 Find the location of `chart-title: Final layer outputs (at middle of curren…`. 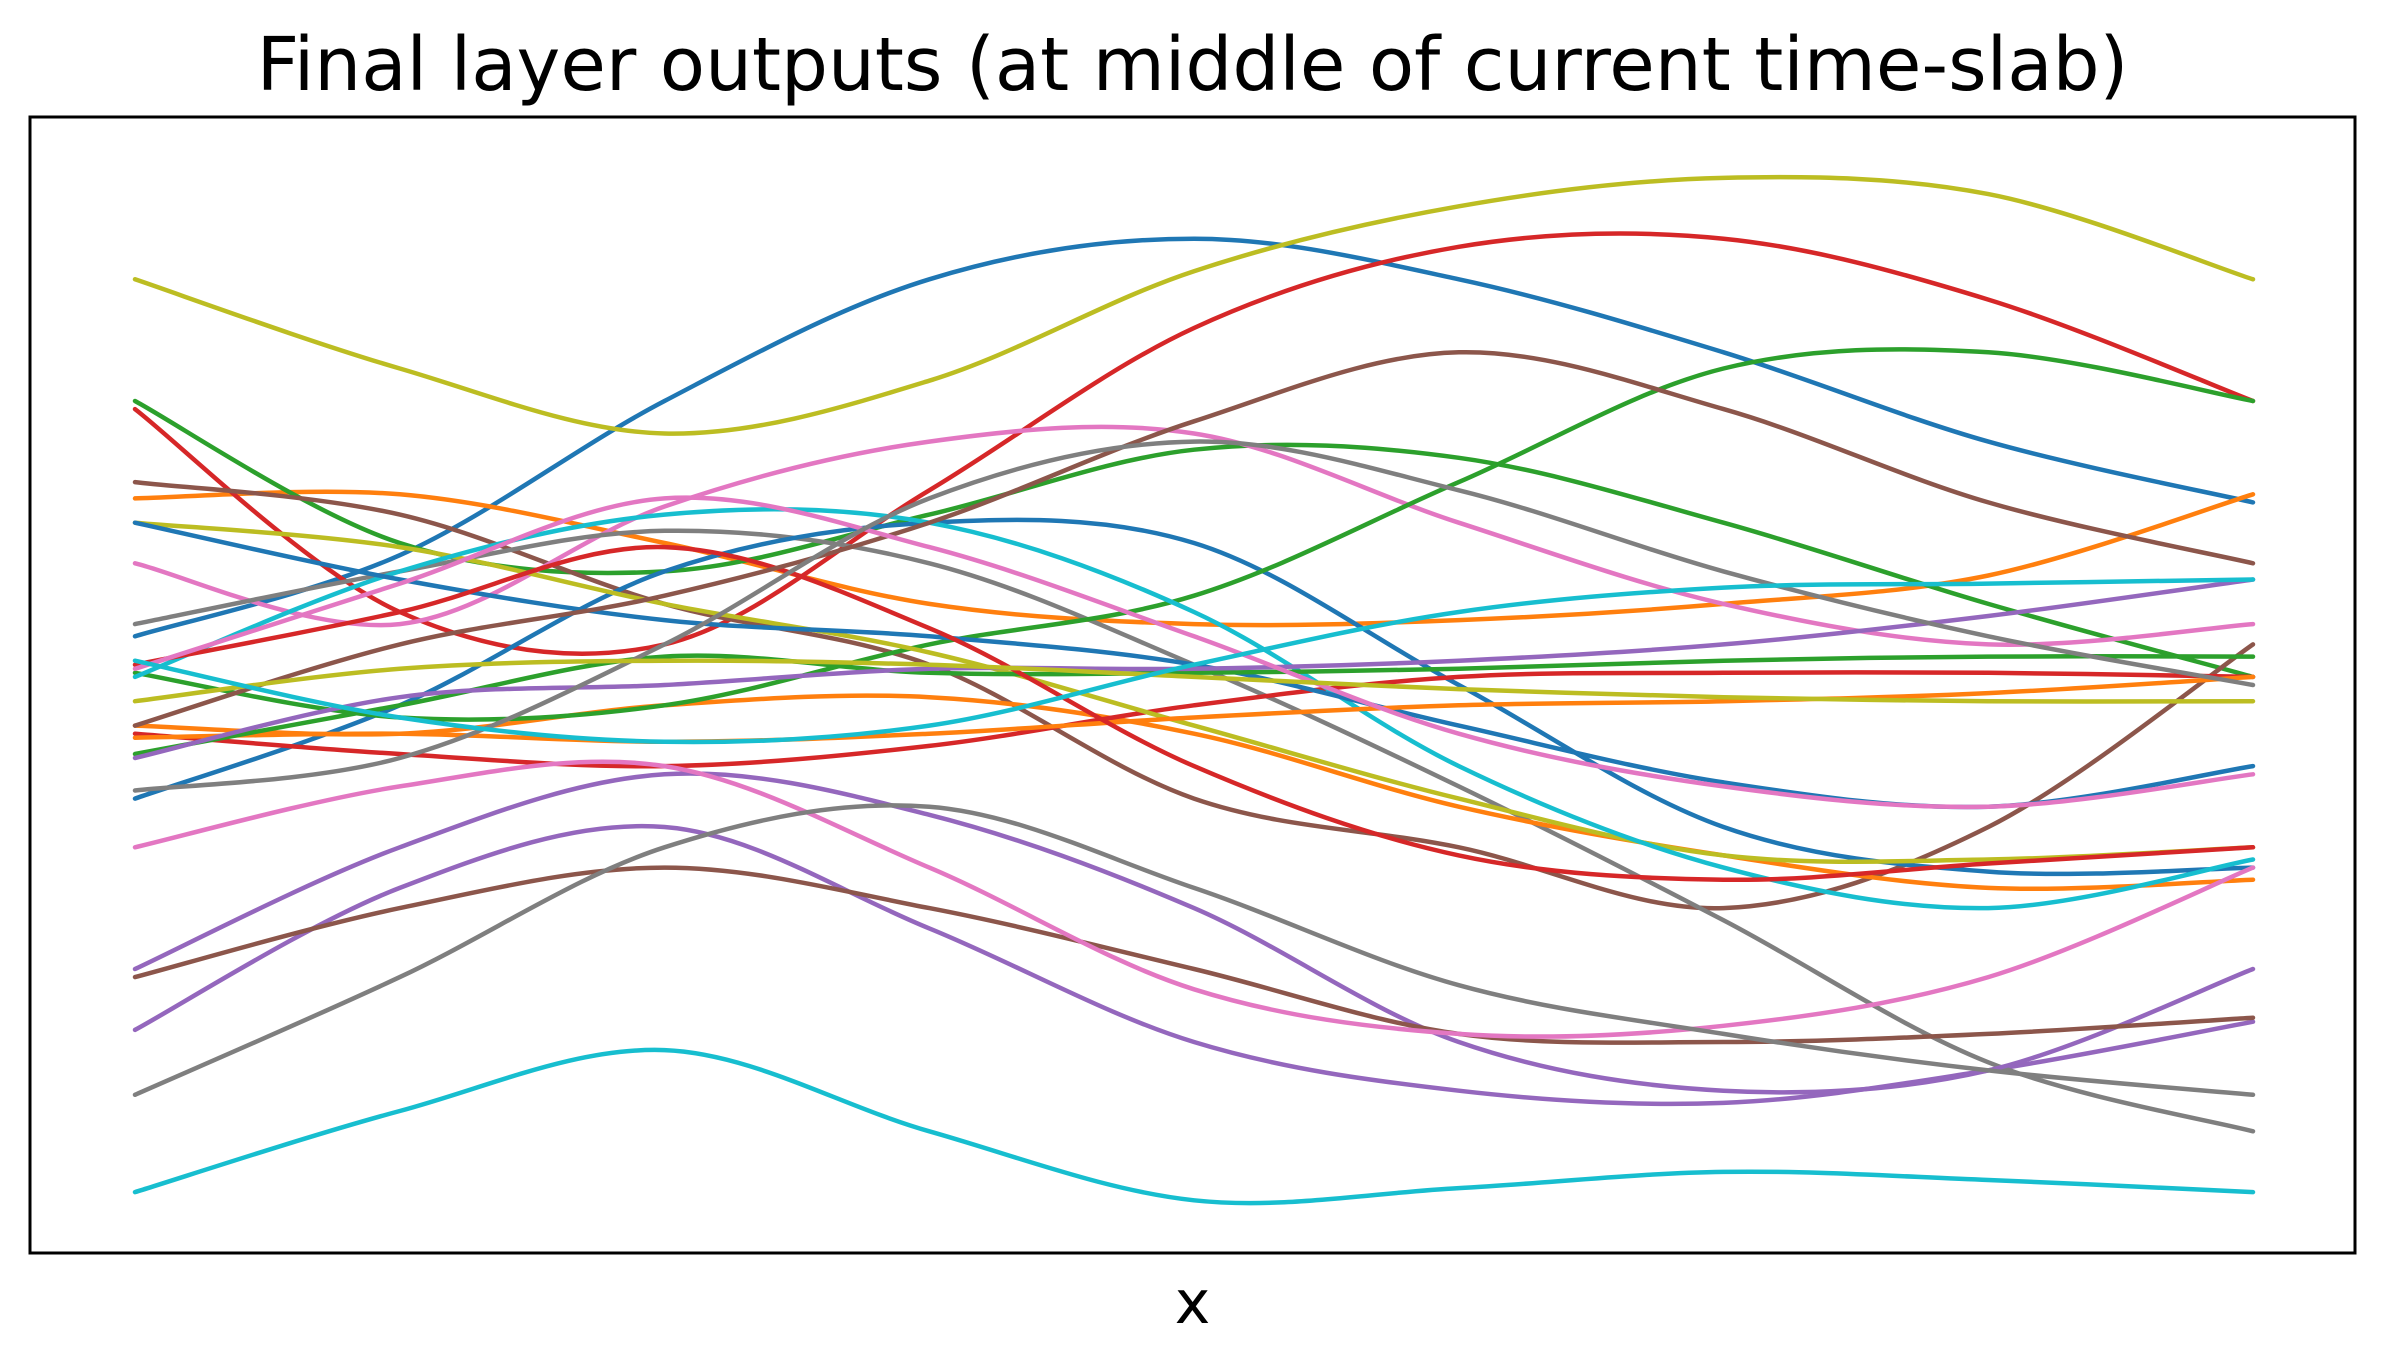

chart-title: Final layer outputs (at middle of curren… is located at coordinates (1192, 65).